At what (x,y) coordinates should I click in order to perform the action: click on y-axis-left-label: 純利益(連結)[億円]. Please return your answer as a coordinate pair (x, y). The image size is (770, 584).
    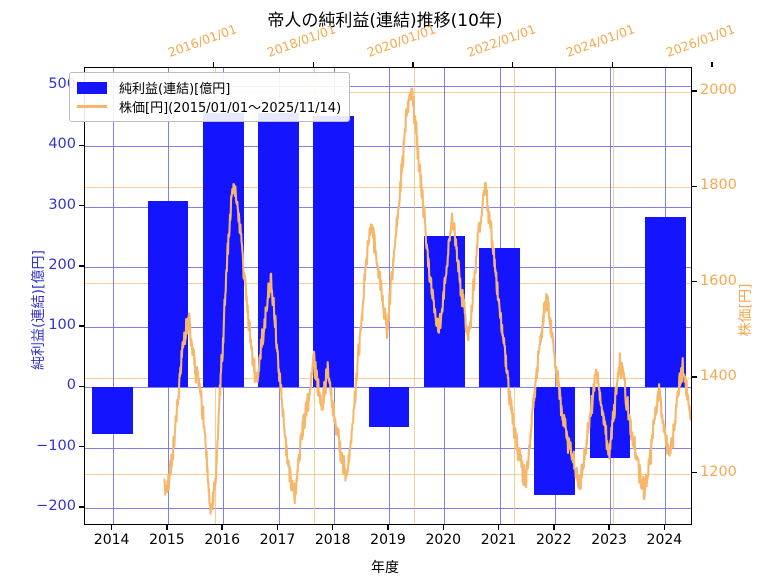
    Looking at the image, I should click on (39, 310).